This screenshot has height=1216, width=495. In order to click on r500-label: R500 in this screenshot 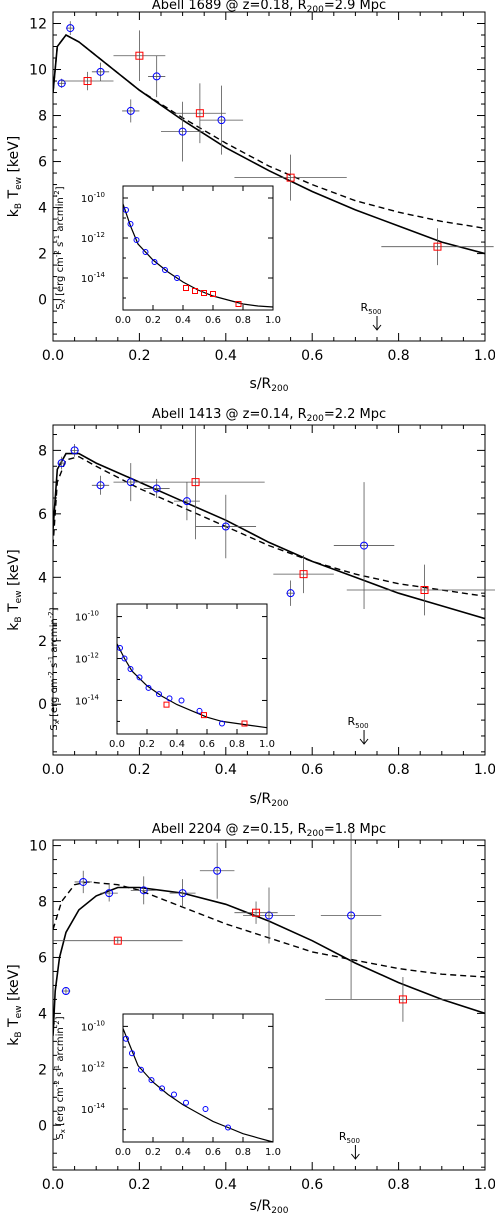, I will do `click(349, 1137)`.